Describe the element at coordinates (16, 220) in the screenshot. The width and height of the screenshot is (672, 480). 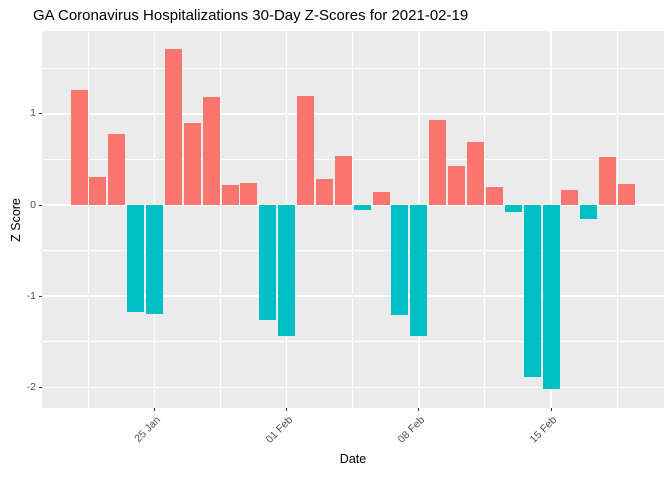
I see `y-axis-title: Z Score` at that location.